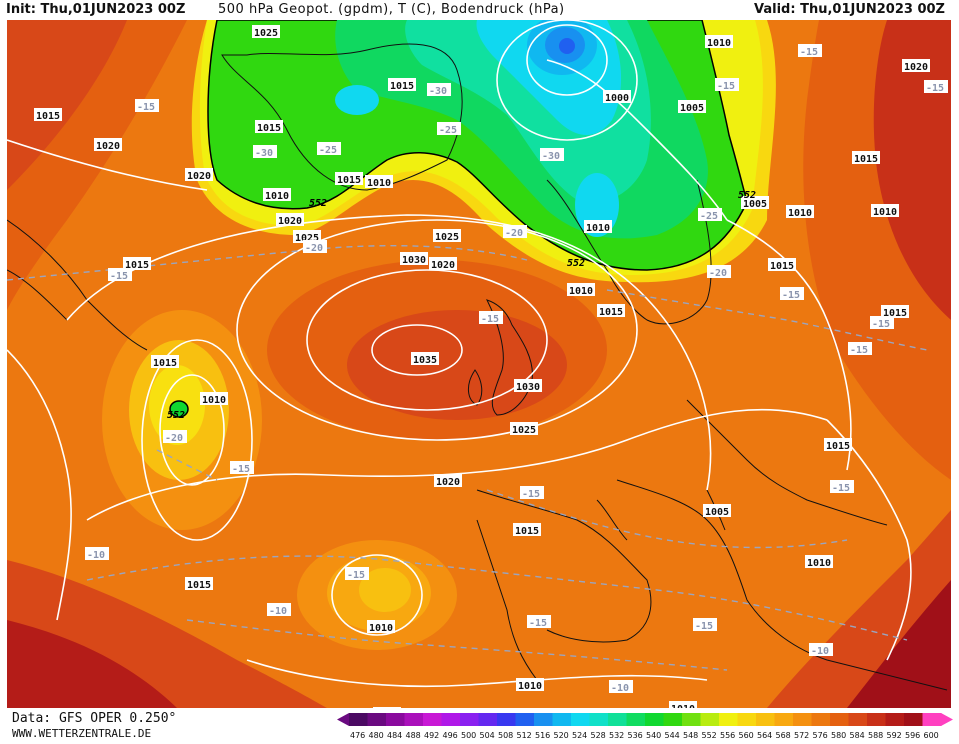  What do you see at coordinates (709, 735) in the screenshot?
I see `legend-tick-label: 552` at bounding box center [709, 735].